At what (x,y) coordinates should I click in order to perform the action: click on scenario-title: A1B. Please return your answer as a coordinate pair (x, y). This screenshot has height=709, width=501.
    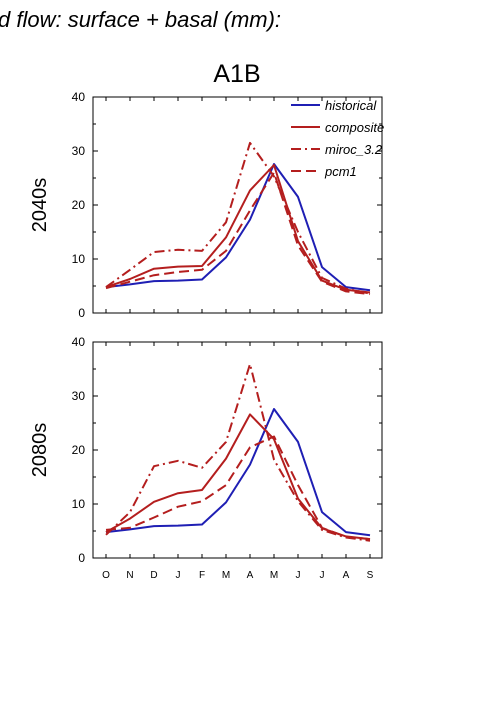
    Looking at the image, I should click on (236, 74).